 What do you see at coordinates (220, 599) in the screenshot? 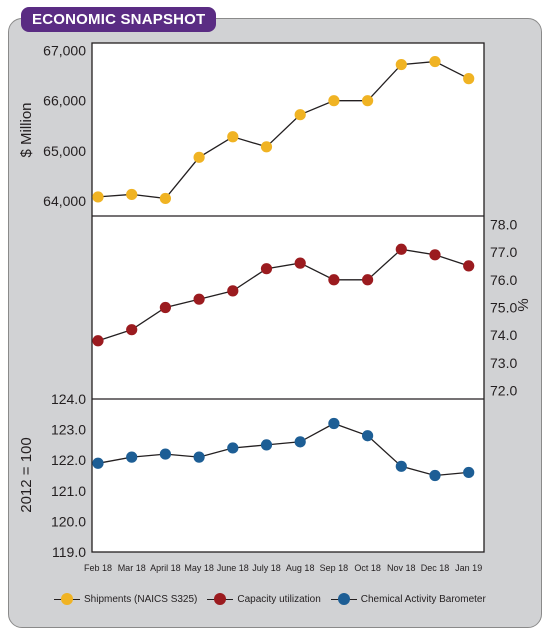
I see `legend-marker-capacity` at bounding box center [220, 599].